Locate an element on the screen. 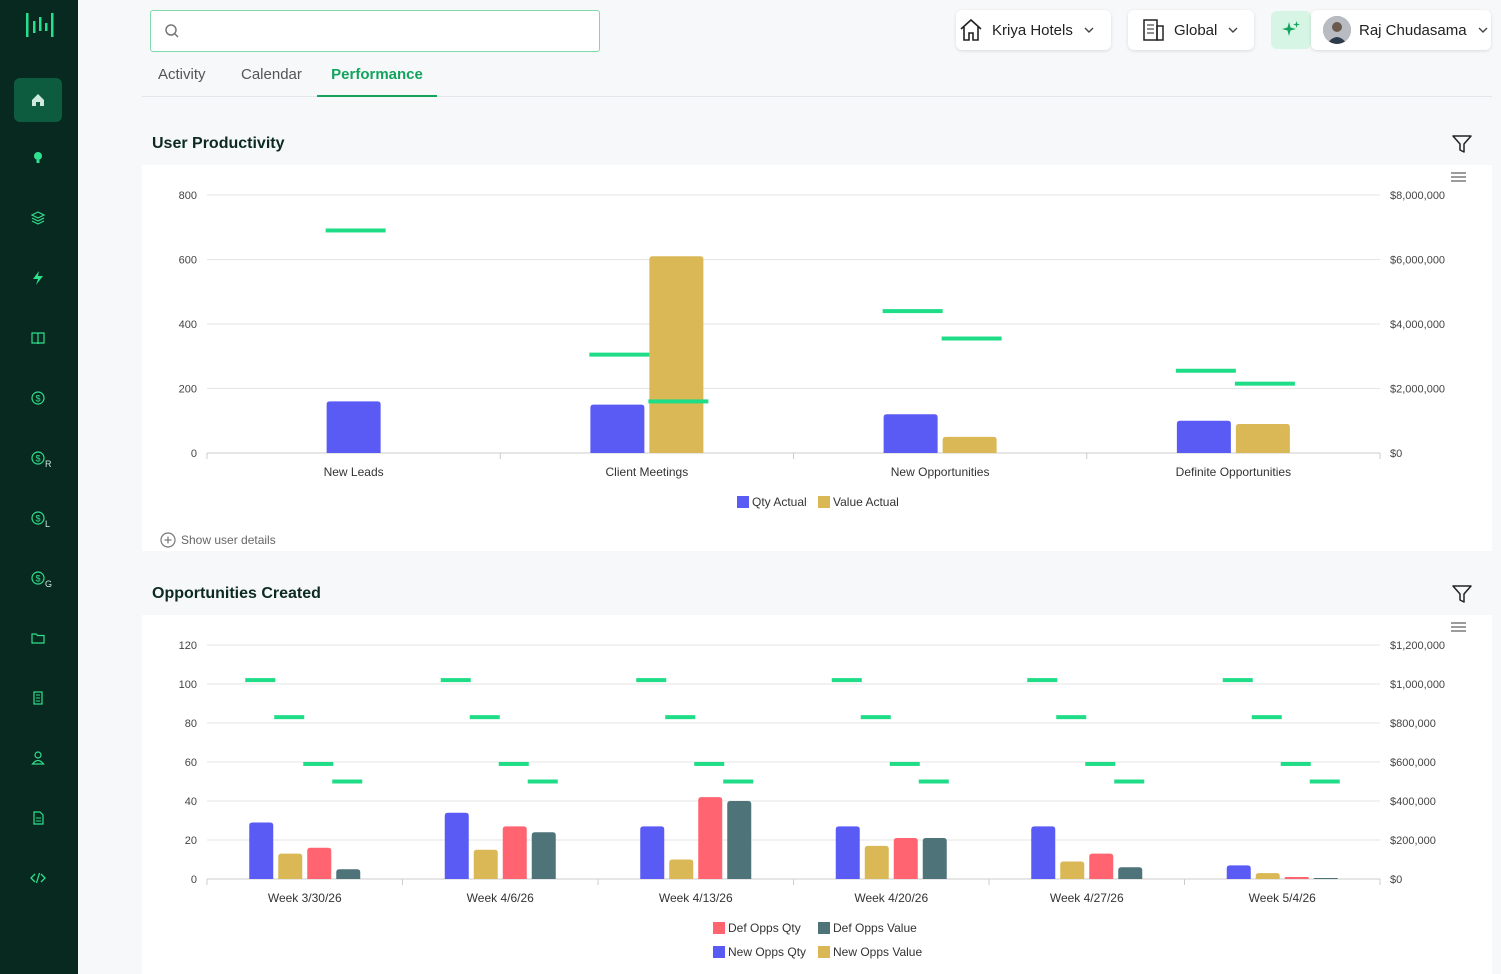 This screenshot has width=1501, height=974. sidebar-item-7: $ R is located at coordinates (38, 458).